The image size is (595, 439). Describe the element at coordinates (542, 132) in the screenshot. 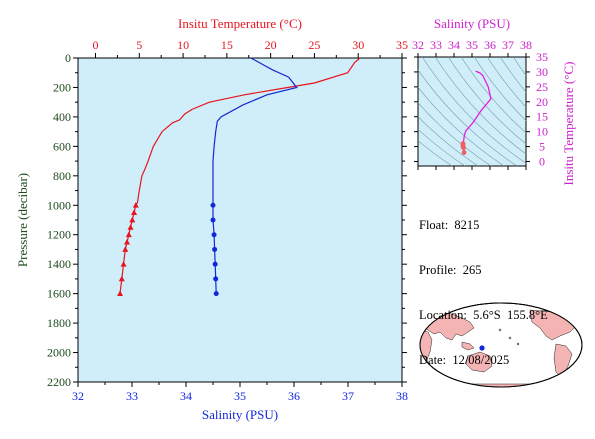

I see `ts-temperature-tick-label: 10` at that location.